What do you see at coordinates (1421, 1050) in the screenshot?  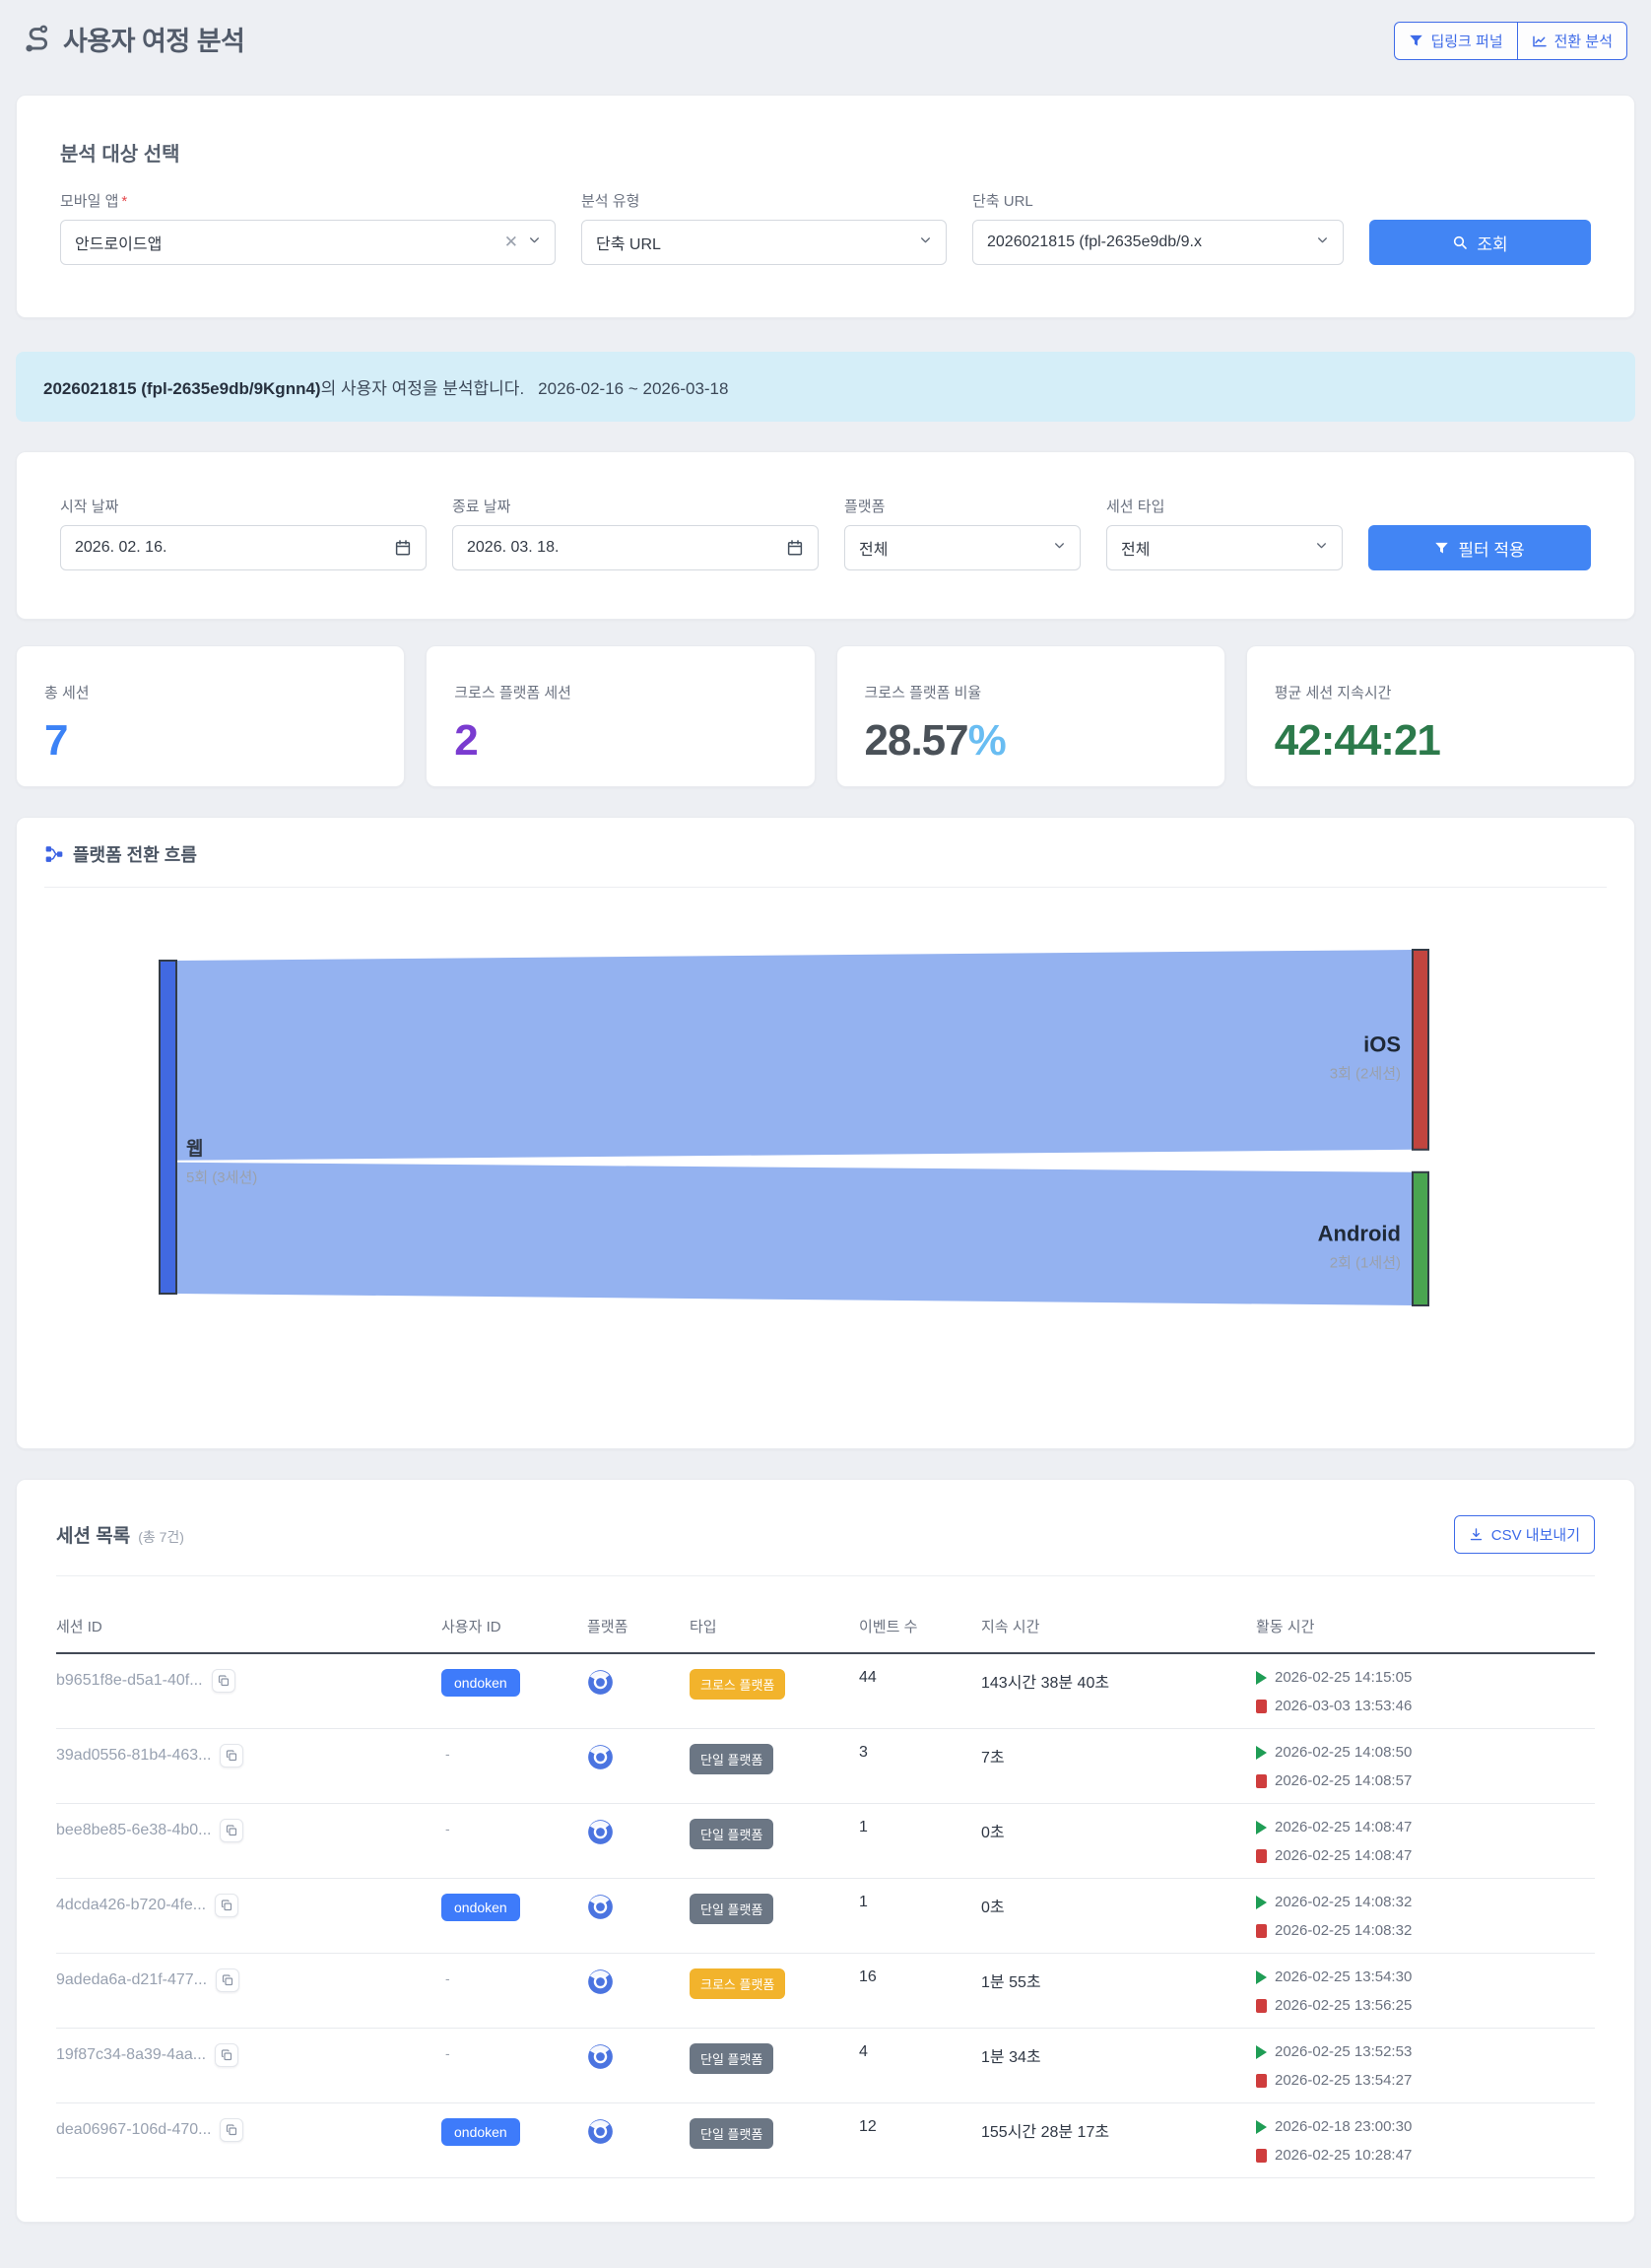 I see `sankey-node-ios` at bounding box center [1421, 1050].